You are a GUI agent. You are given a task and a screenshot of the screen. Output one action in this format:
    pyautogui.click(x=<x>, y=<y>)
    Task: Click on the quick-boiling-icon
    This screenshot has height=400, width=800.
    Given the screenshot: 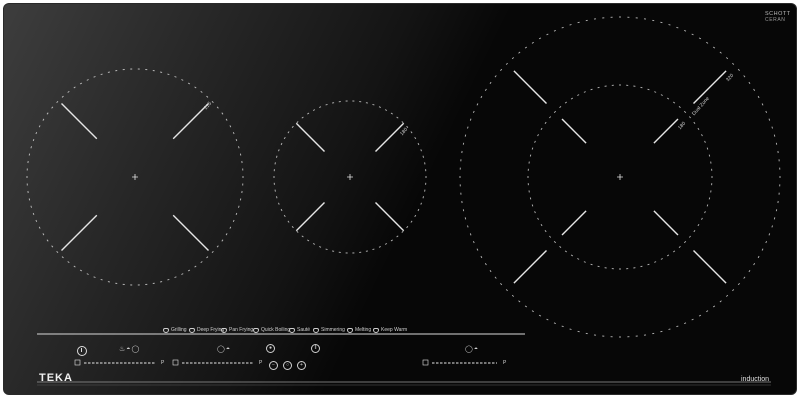 What is the action you would take?
    pyautogui.click(x=256, y=330)
    